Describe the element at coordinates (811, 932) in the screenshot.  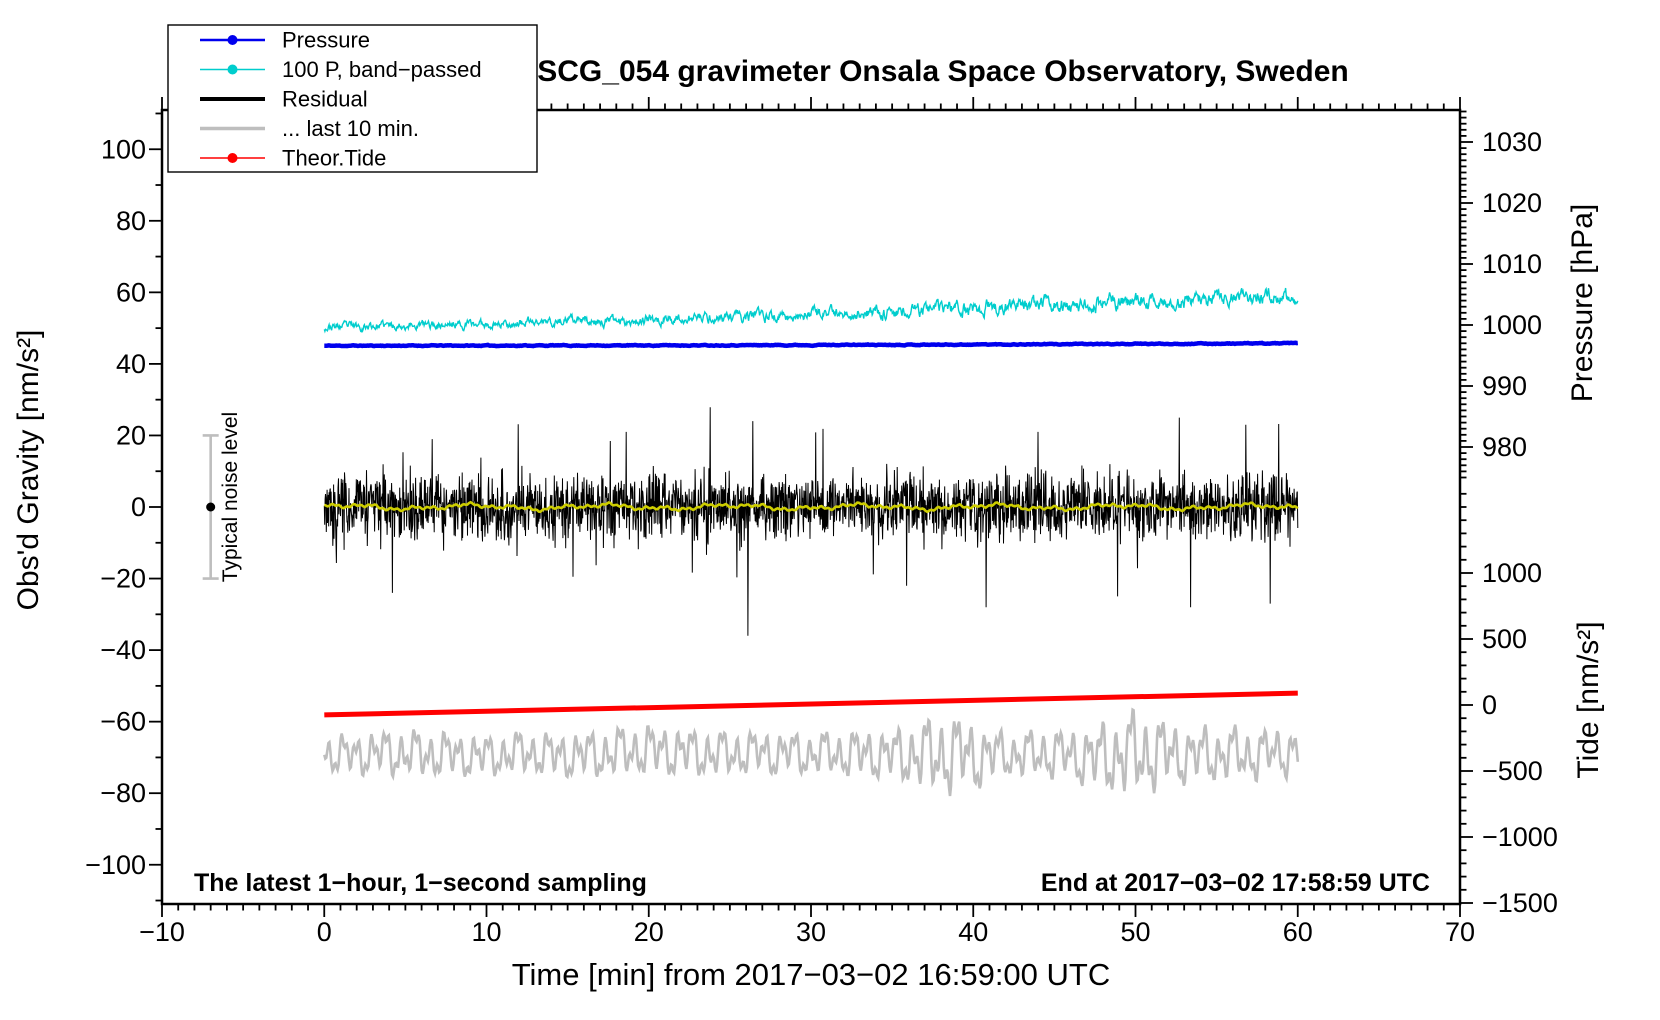
I see `x-tick-label: 30` at that location.